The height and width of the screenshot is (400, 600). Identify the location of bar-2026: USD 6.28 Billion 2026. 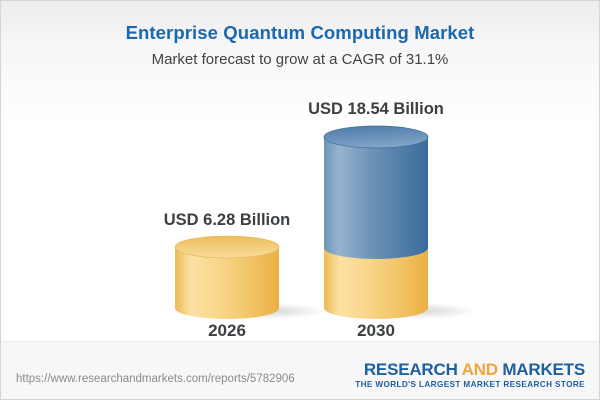
(245, 275).